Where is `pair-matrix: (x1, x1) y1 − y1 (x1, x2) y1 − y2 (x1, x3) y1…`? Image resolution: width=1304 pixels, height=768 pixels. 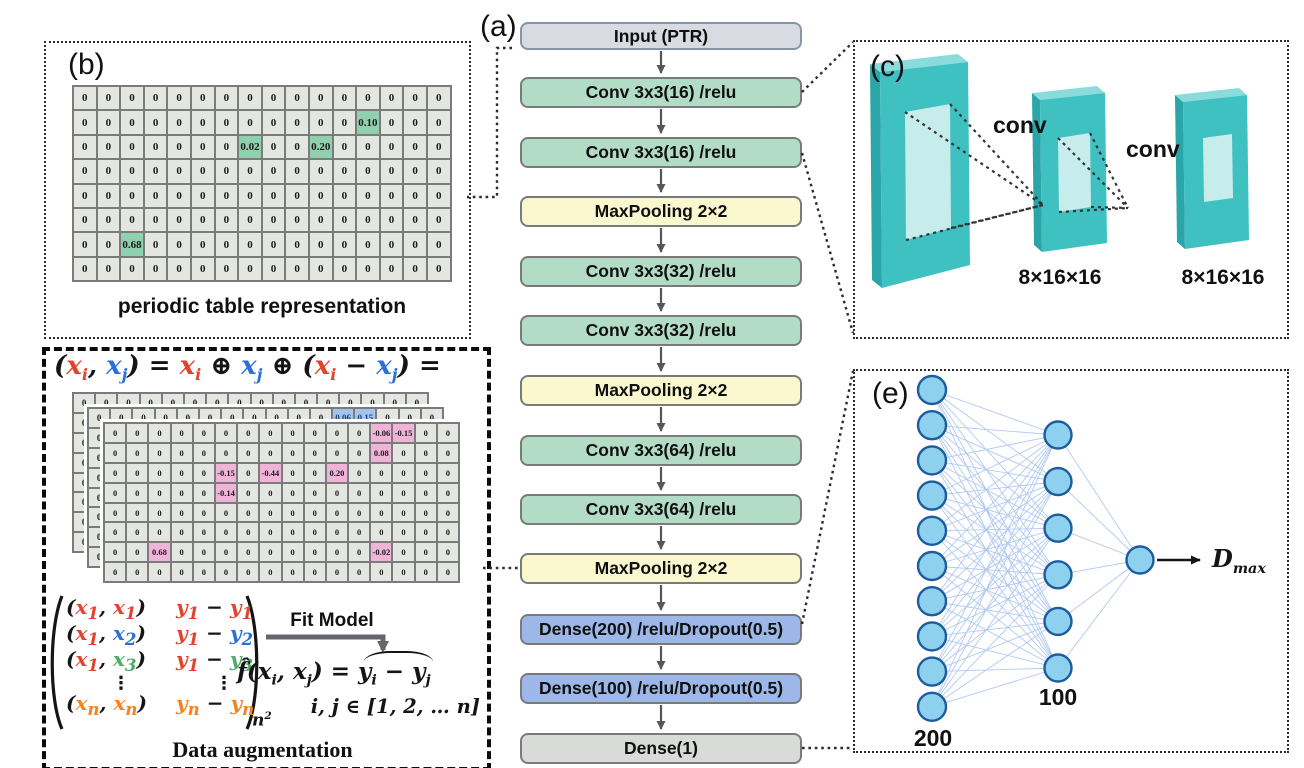 pair-matrix: (x1, x1) y1 − y1 (x1, x2) y1 − y2 (x1, x3) y1… is located at coordinates (169, 657).